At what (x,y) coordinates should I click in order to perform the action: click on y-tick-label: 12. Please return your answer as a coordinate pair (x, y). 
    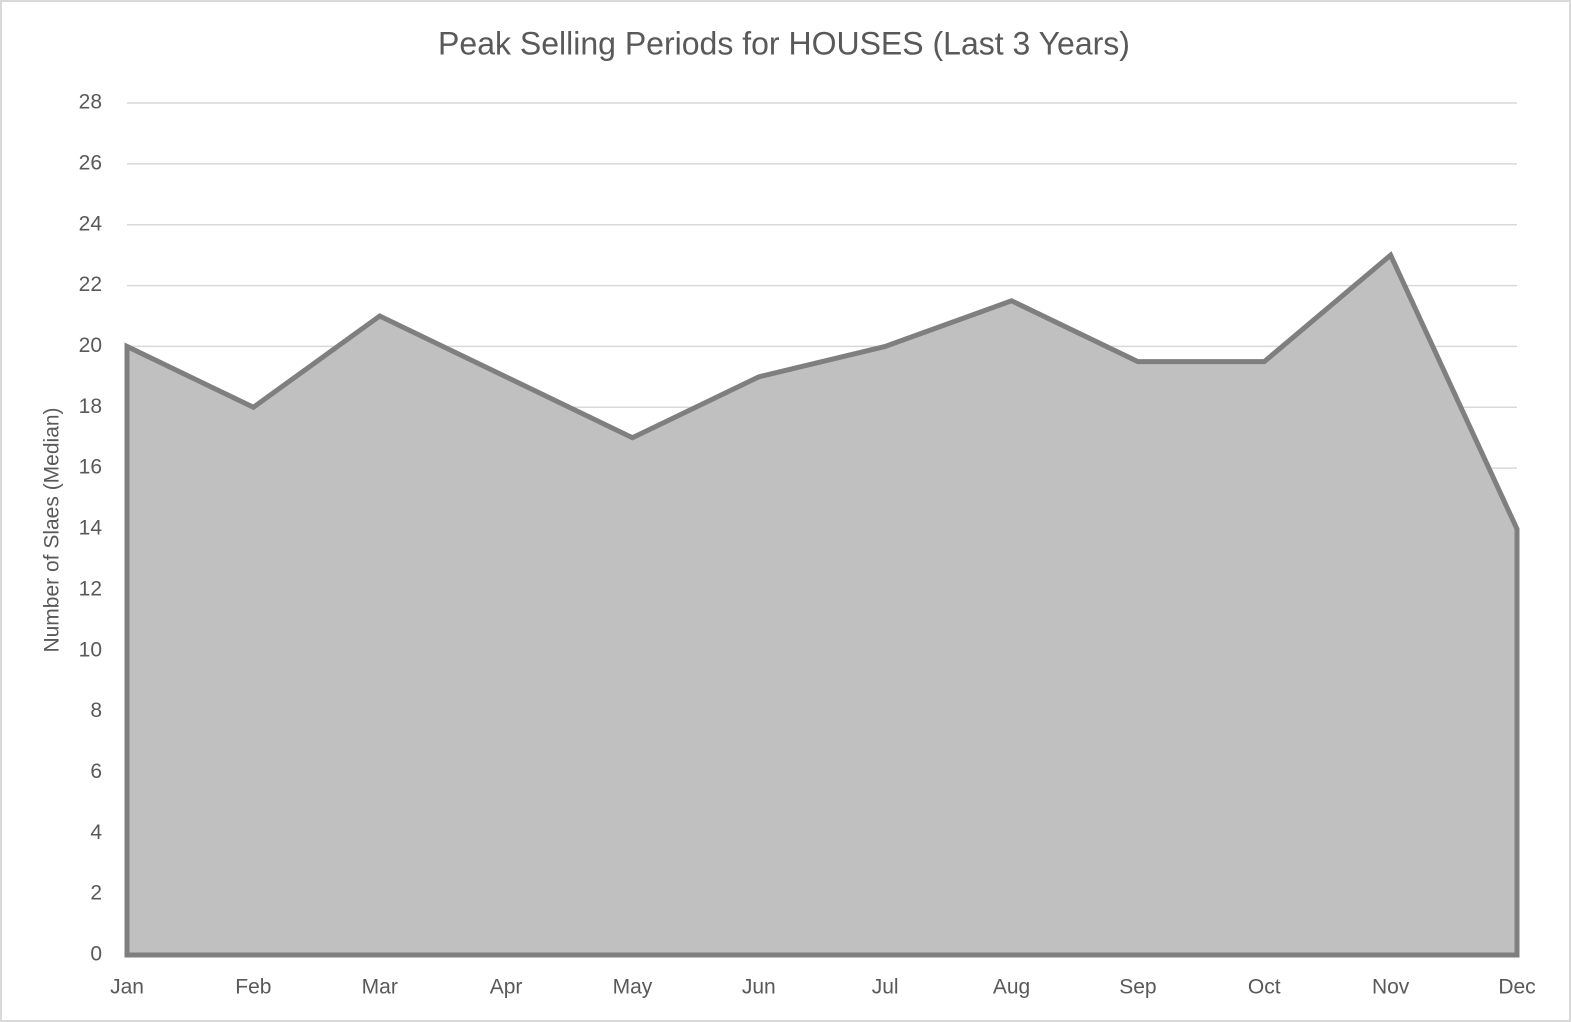
    Looking at the image, I should click on (90, 588).